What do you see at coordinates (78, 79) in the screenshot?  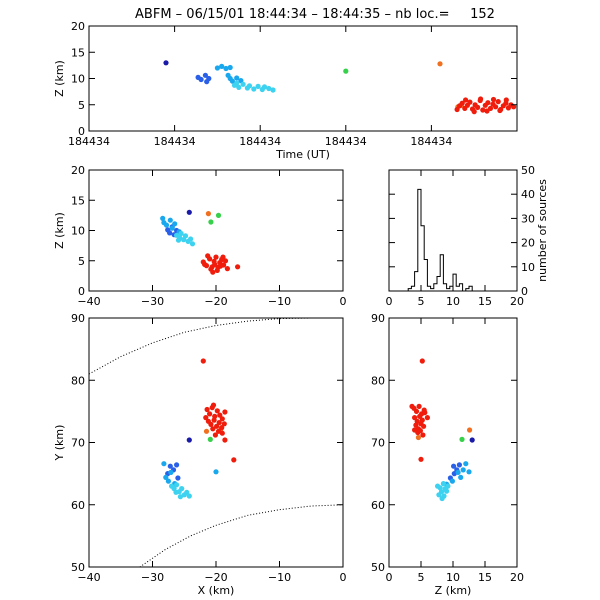 I see `y-tick-label: 10` at bounding box center [78, 79].